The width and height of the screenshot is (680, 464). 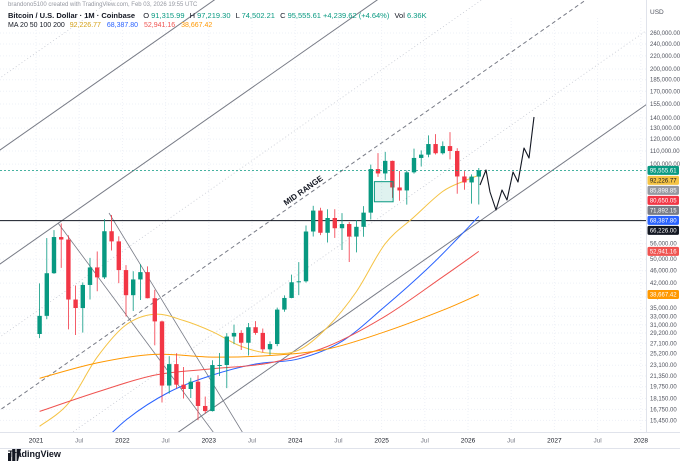 I want to click on svg-text: 52,941.16, so click(x=663, y=253).